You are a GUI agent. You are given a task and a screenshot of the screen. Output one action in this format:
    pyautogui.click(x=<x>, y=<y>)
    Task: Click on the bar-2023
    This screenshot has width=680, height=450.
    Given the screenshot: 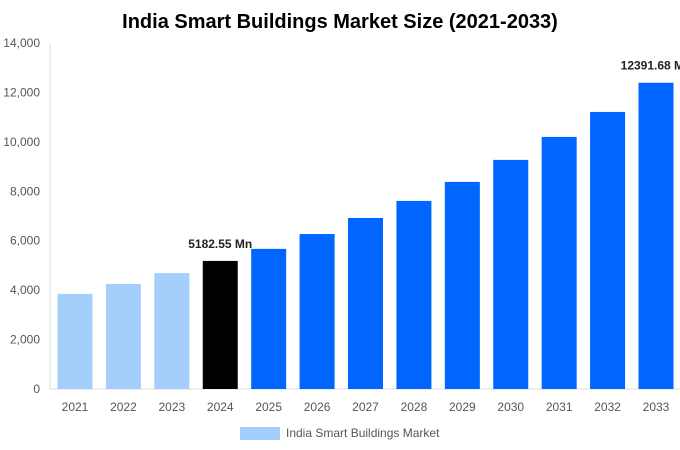 What is the action you would take?
    pyautogui.click(x=172, y=331)
    